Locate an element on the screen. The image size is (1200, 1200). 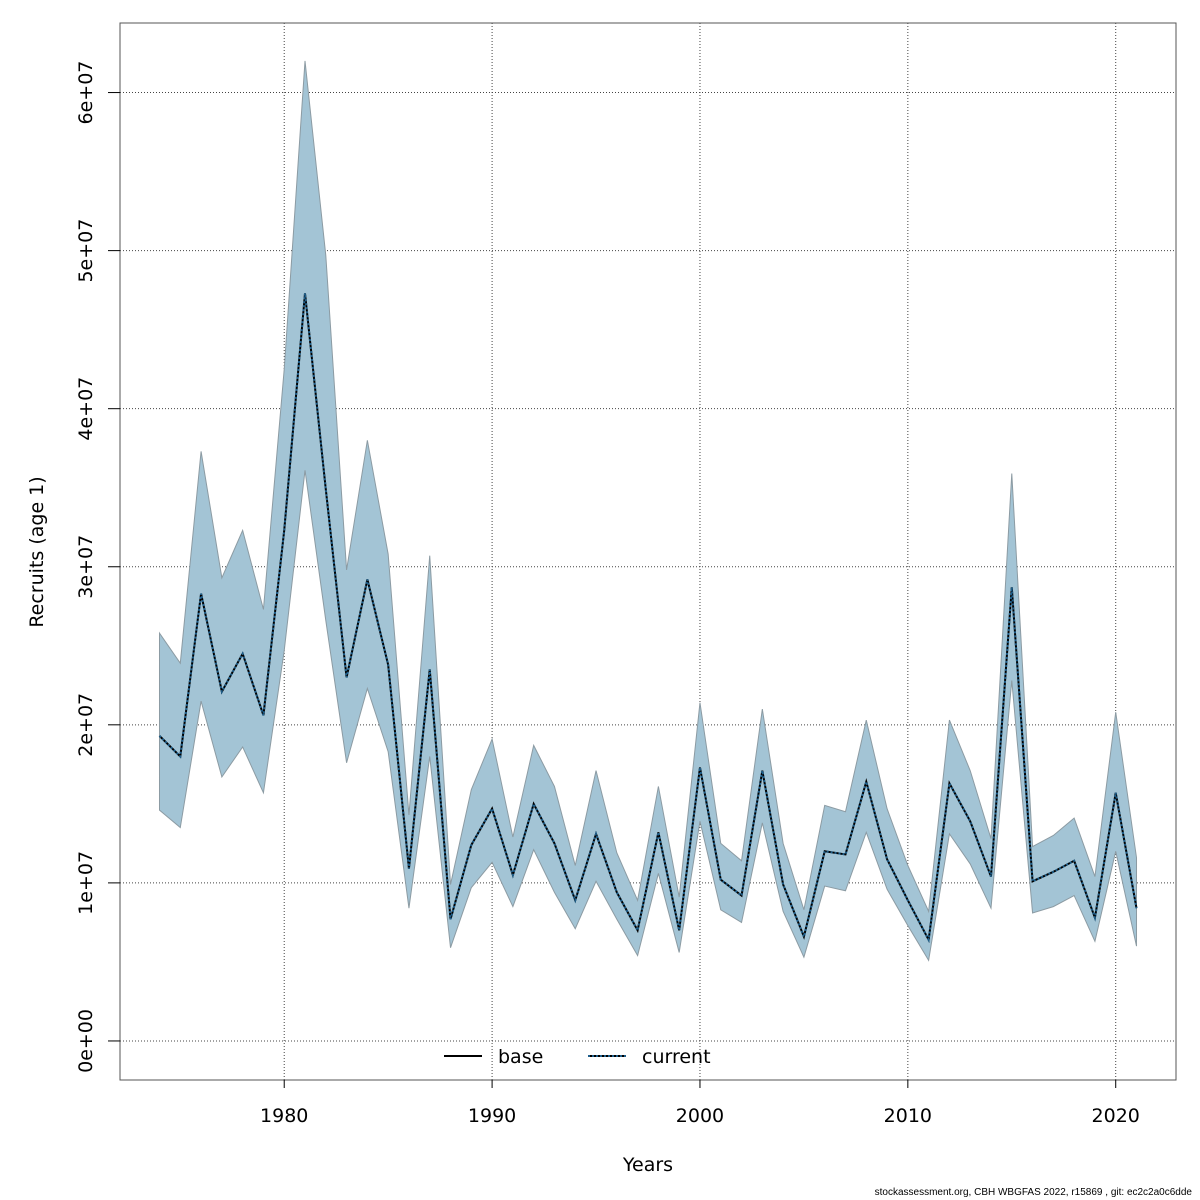
y-tick-label: 3e+07 is located at coordinates (86, 567).